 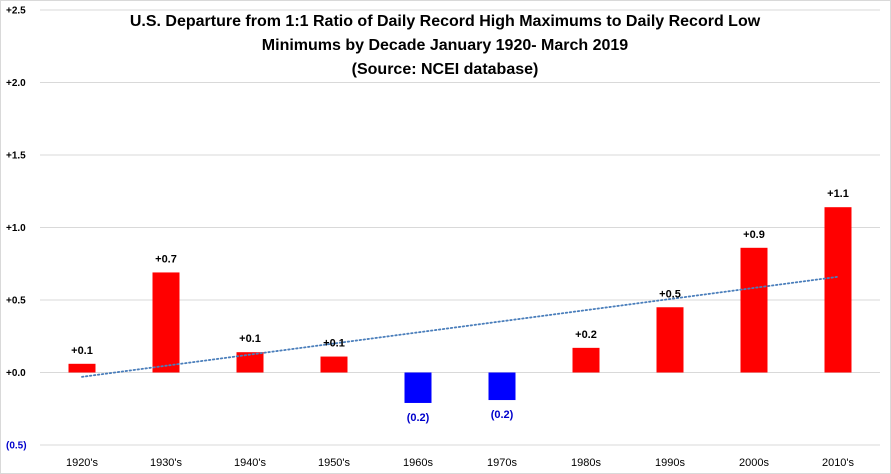 What do you see at coordinates (16, 156) in the screenshot?
I see `y-tick-label: +1.5` at bounding box center [16, 156].